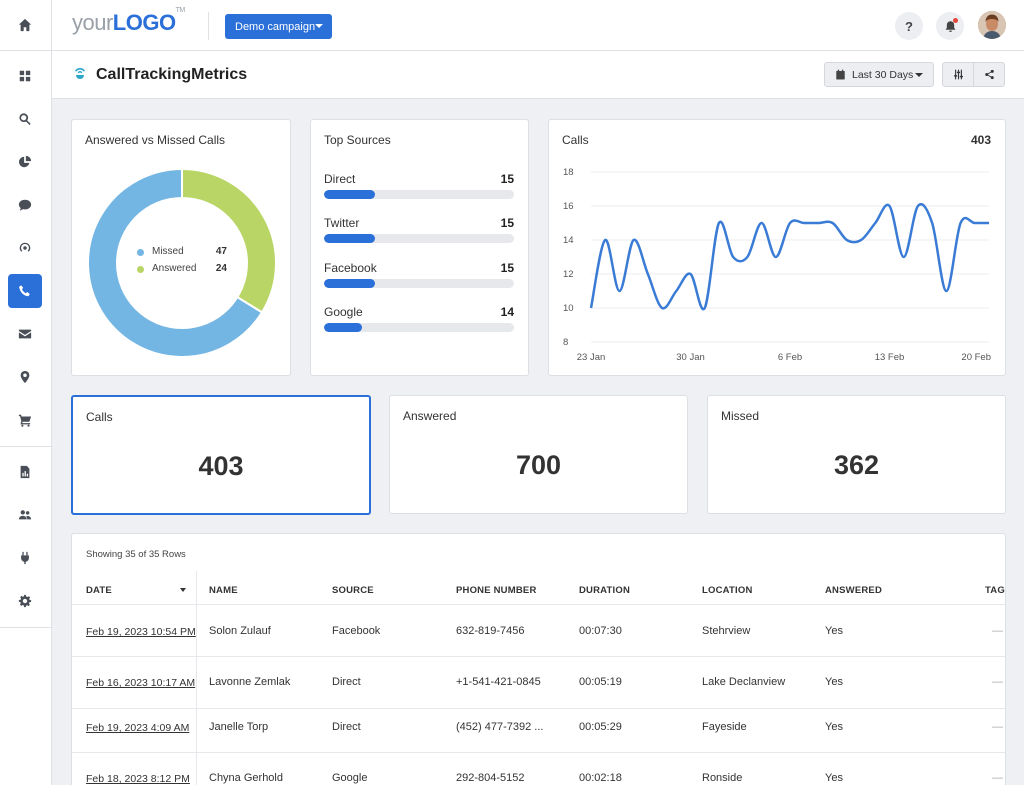  What do you see at coordinates (25, 334) in the screenshot?
I see `mail-icon` at bounding box center [25, 334].